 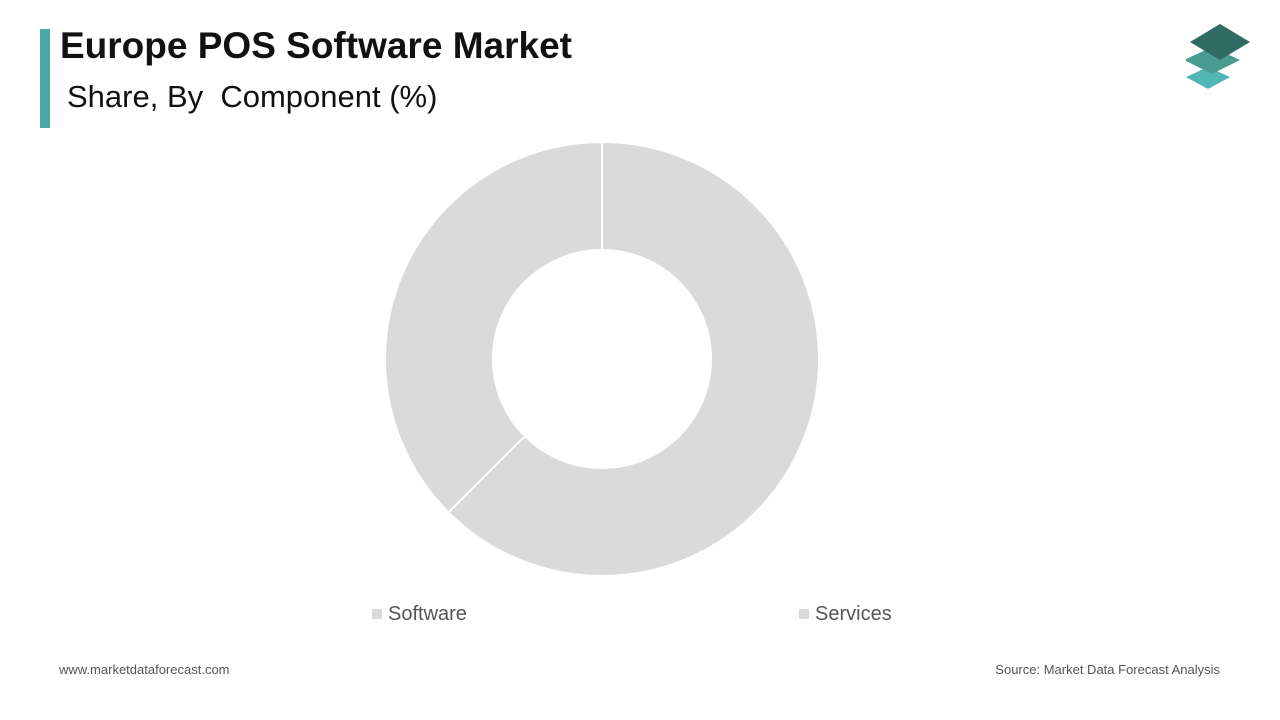 What do you see at coordinates (252, 96) in the screenshot?
I see `page-subtitle: Share, By Component (%)` at bounding box center [252, 96].